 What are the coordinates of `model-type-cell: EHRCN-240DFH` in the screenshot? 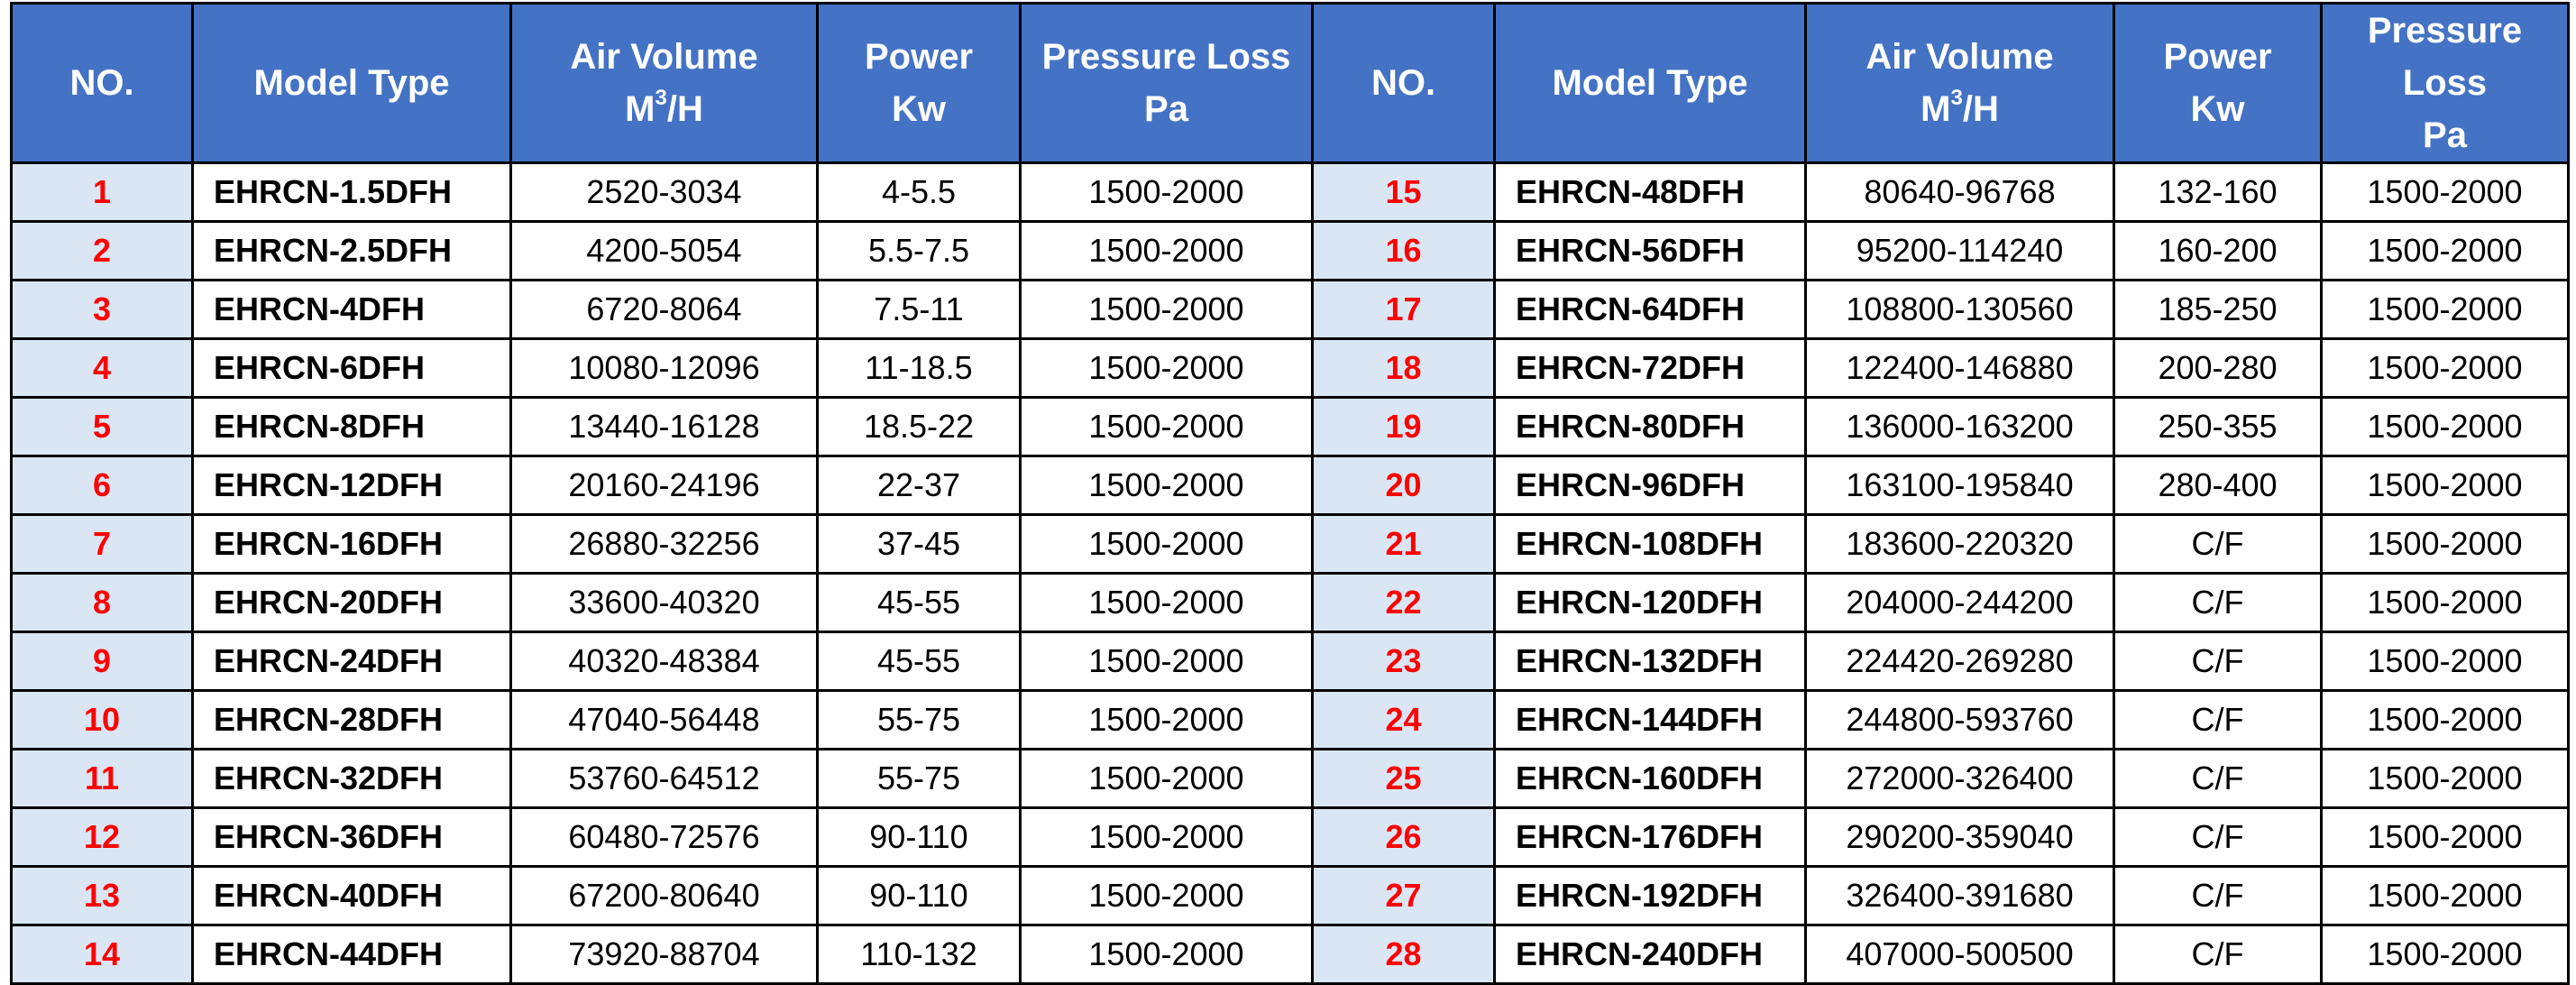 It's located at (1650, 954).